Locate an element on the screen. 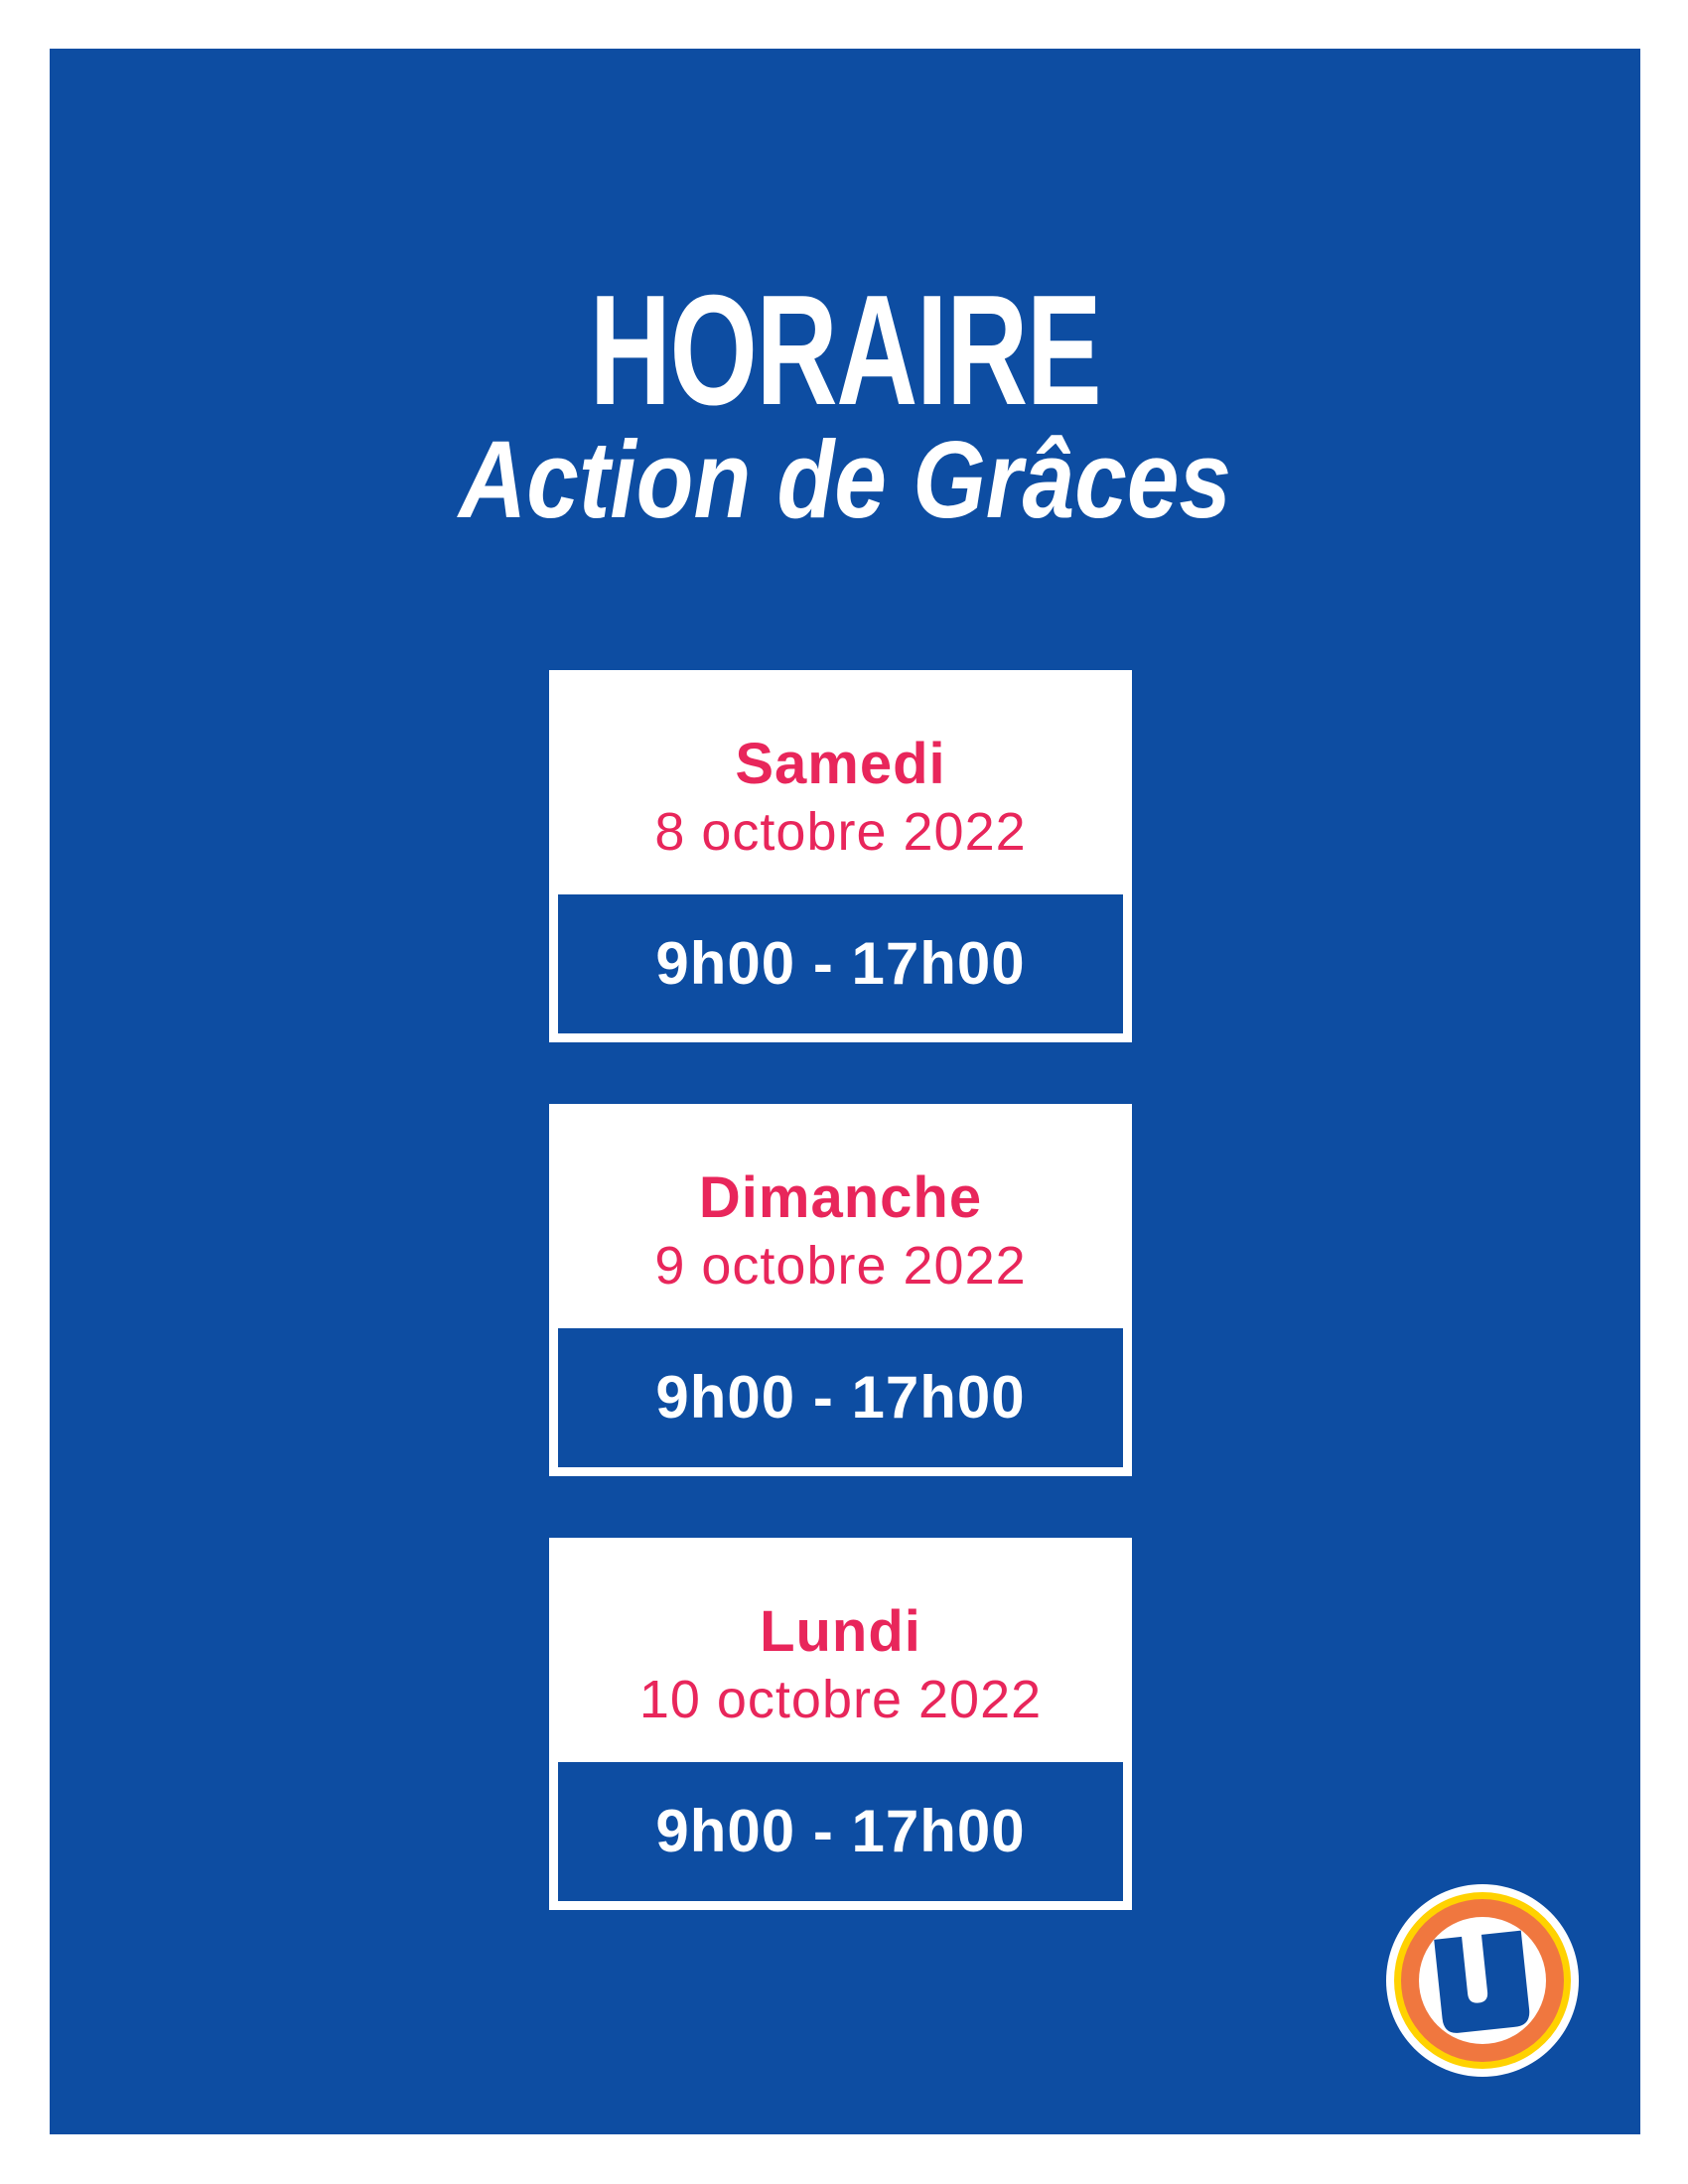 The width and height of the screenshot is (1688, 2184). date-label: 8 octobre 2022 is located at coordinates (840, 832).